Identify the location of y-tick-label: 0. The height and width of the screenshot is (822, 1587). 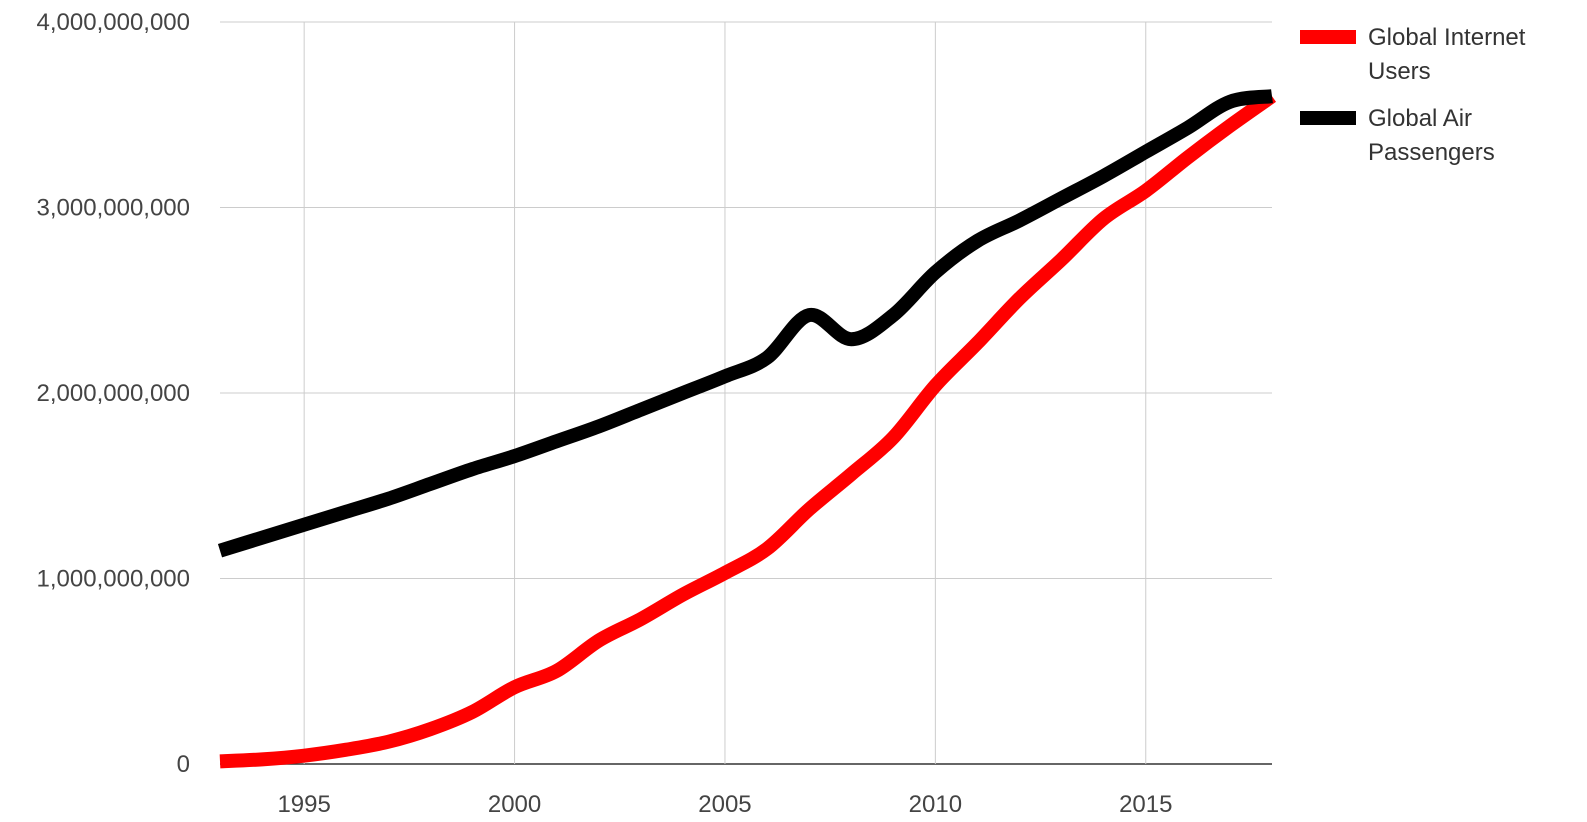
(183, 764).